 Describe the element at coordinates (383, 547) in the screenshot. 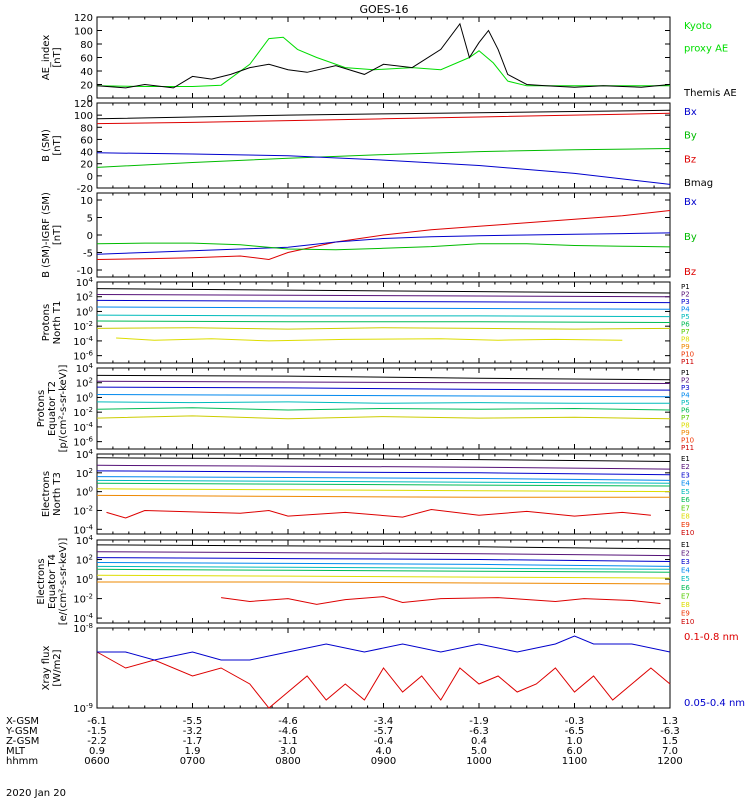

I see `series-line-e1` at that location.